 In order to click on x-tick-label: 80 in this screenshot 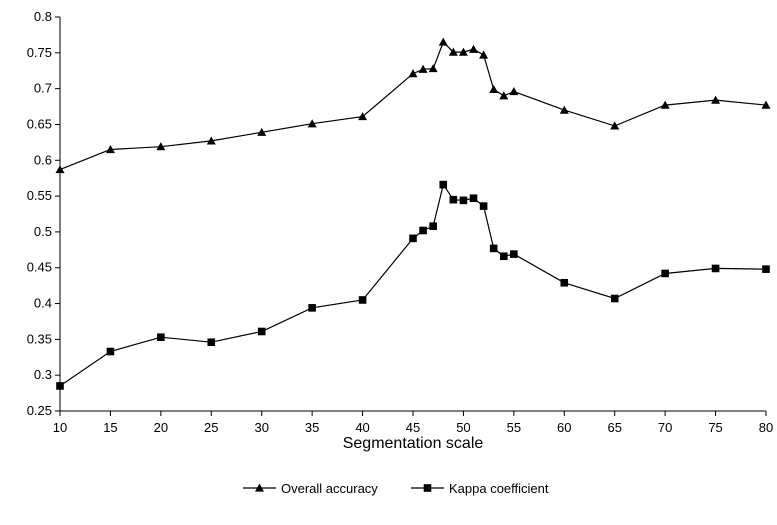, I will do `click(766, 427)`.